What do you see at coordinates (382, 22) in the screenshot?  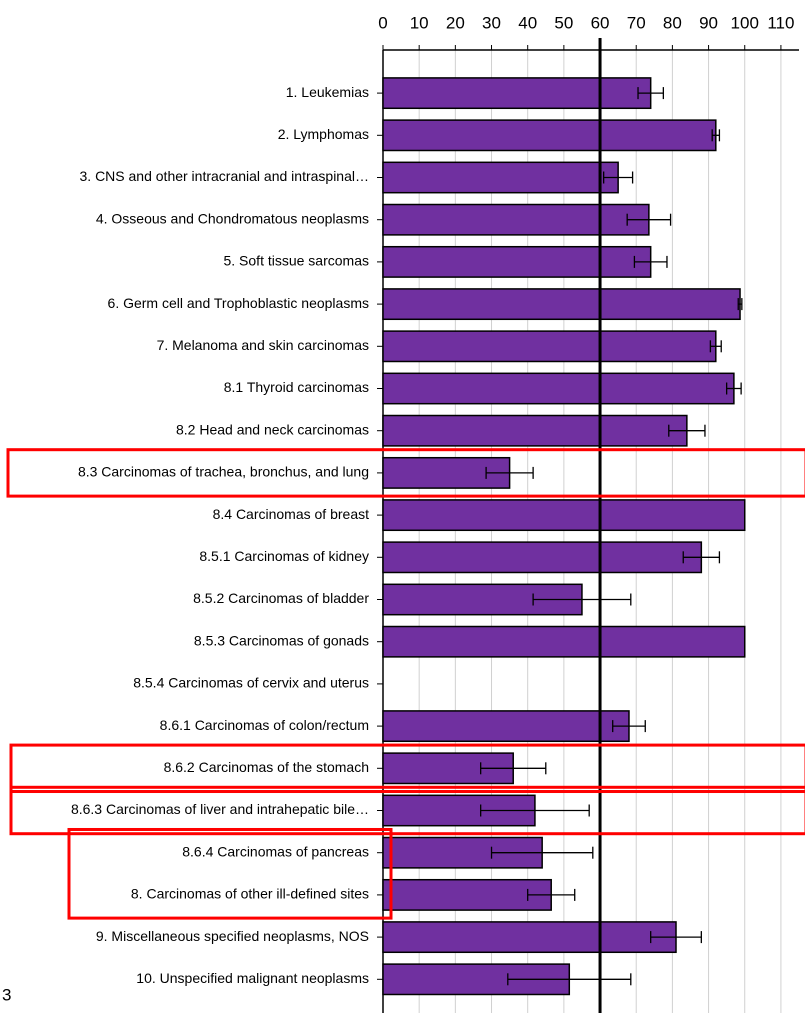 I see `x-tick-label: 0` at bounding box center [382, 22].